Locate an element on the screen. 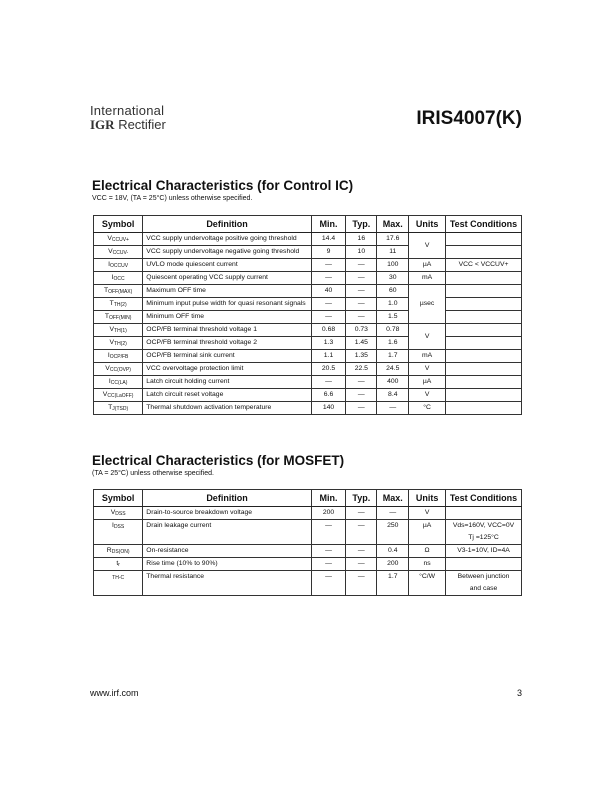  company-logo: International IGR Rectifier is located at coordinates (128, 118).